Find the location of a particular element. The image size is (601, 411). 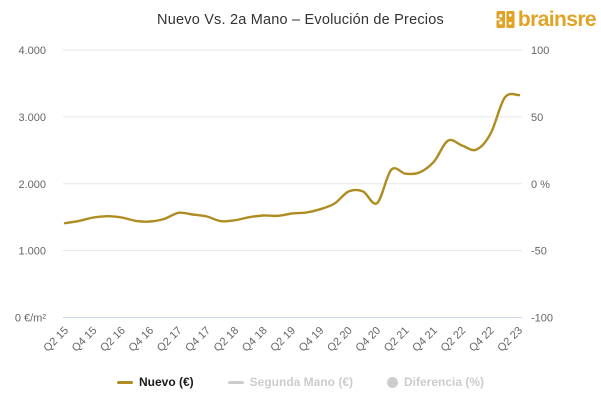

x-axis-label: Q2 18 is located at coordinates (227, 340).